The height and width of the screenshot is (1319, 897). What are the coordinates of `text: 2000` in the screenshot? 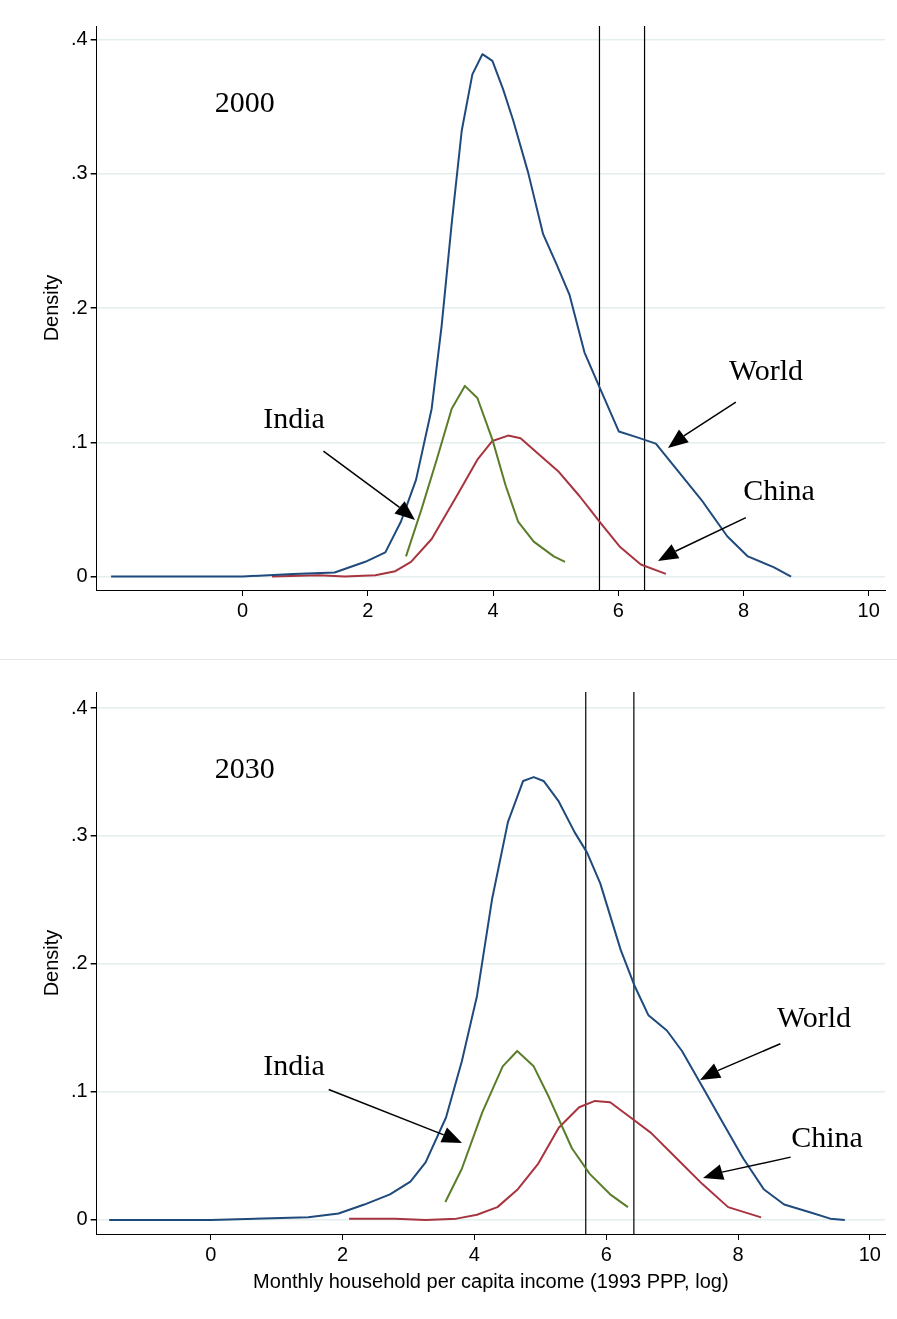 It's located at (244, 101).